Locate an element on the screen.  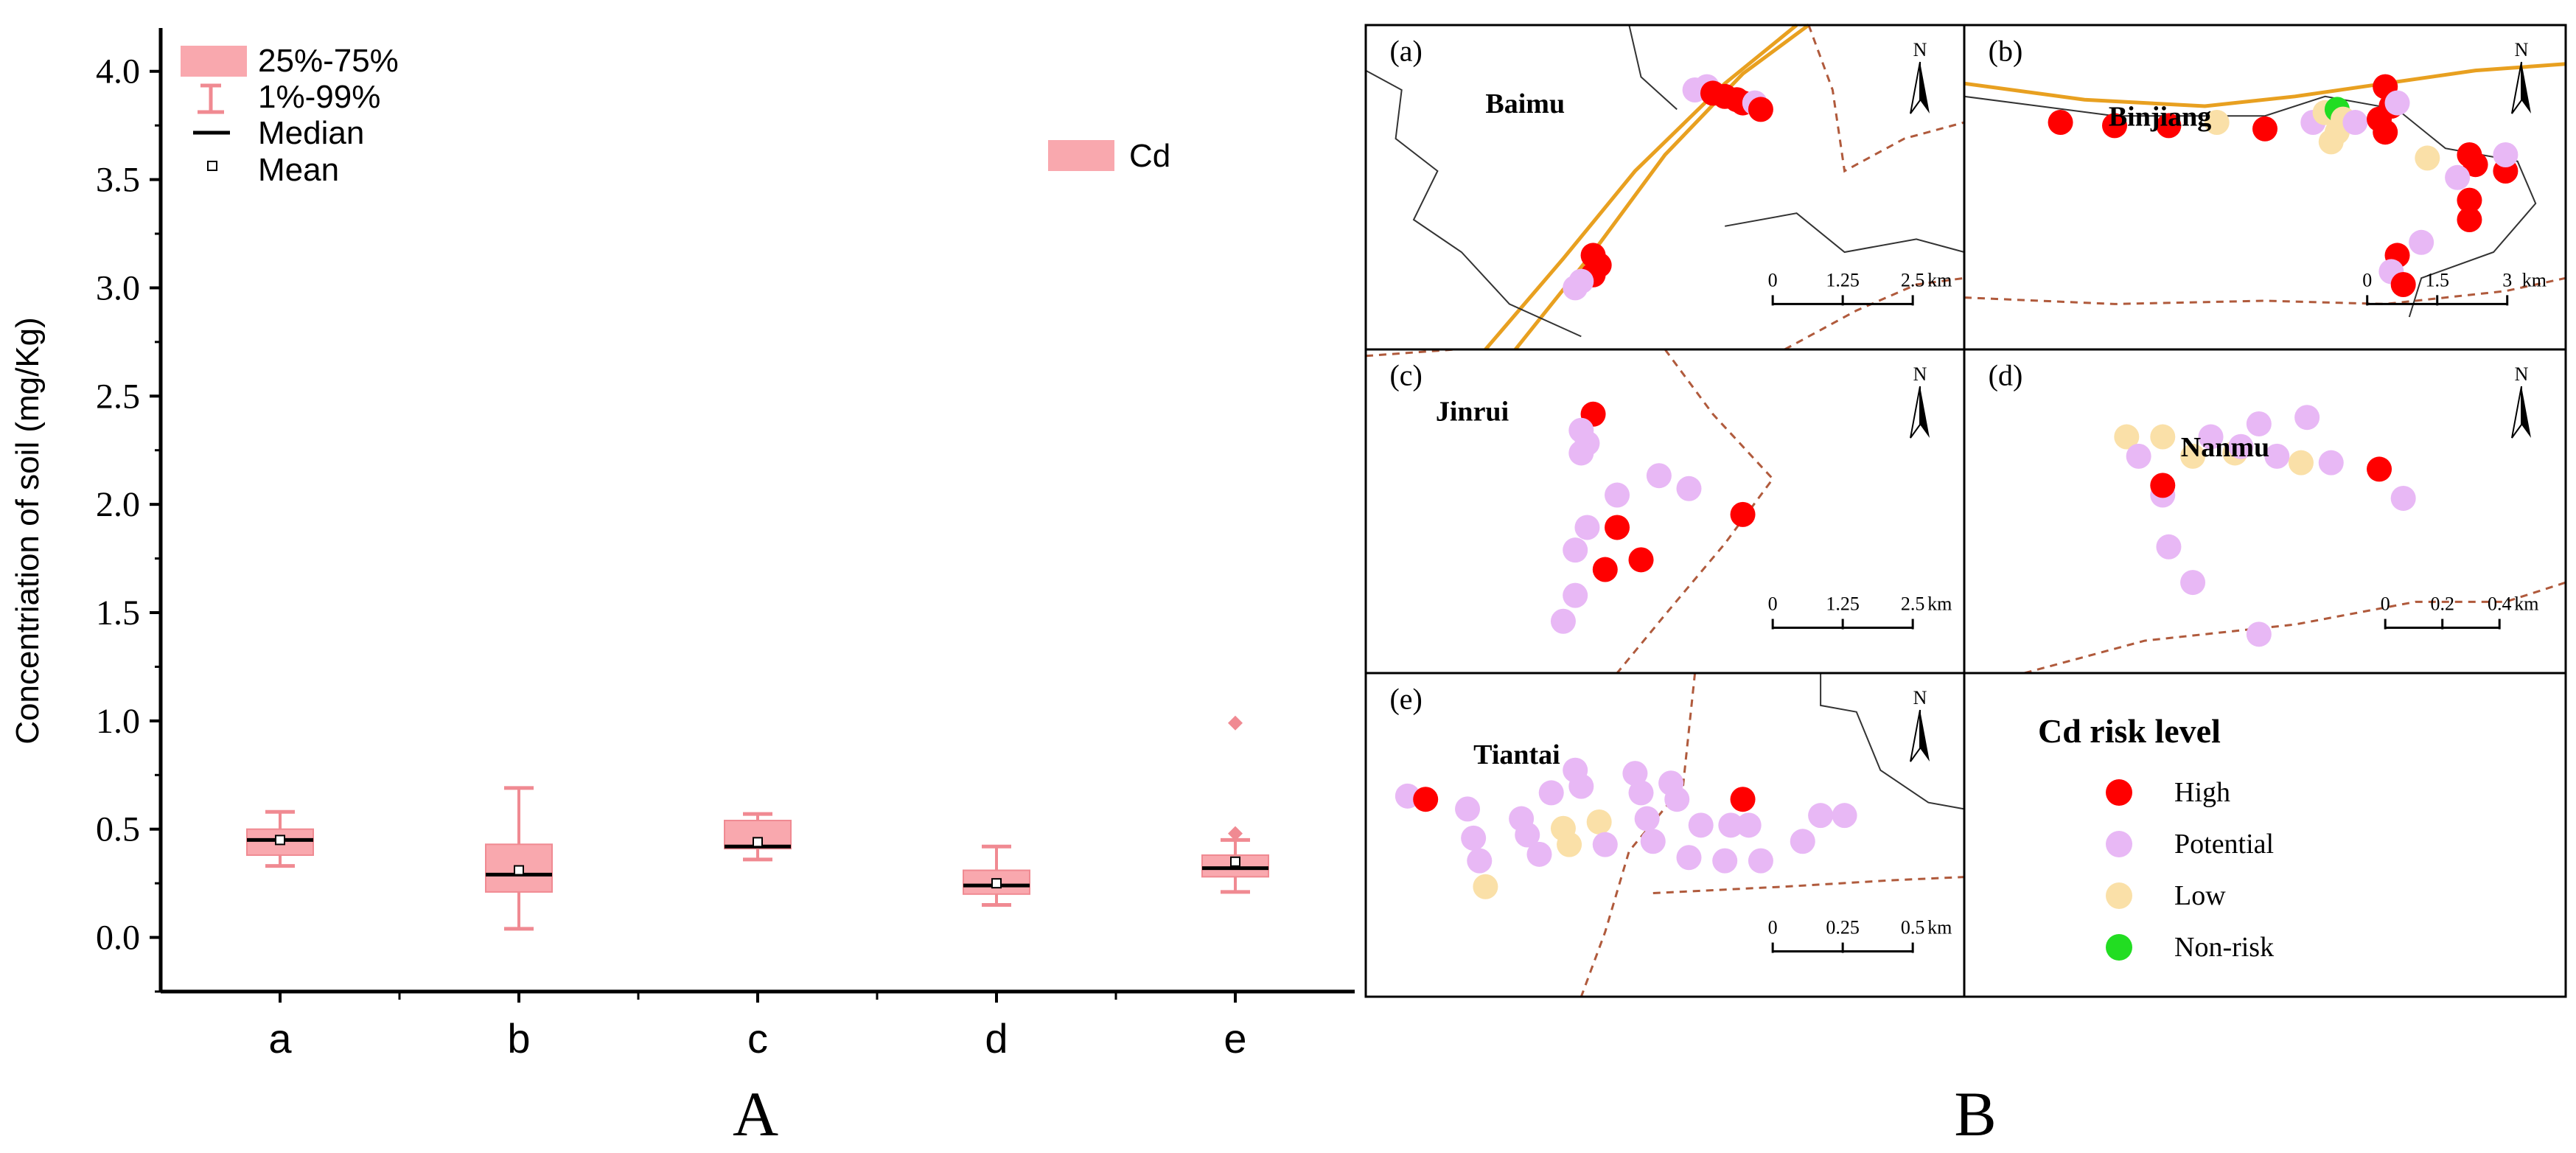
y-axis-ticks: 0.0 0.5 1.0 1.5 2.0 2.5 3.0 3.5 4.0 is located at coordinates (128, 522).